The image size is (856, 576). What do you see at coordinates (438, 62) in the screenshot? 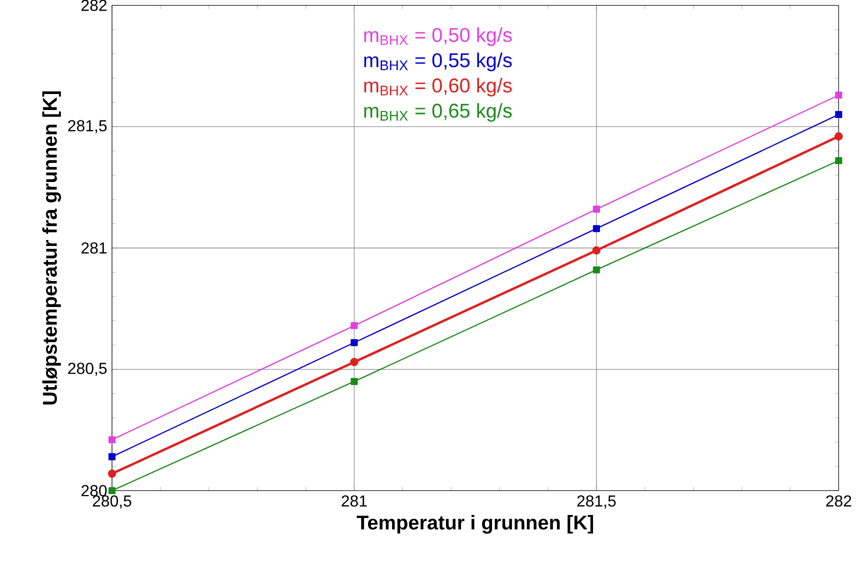
I see `text: m$_{BHX}$ = 0,55 kg/s` at bounding box center [438, 62].